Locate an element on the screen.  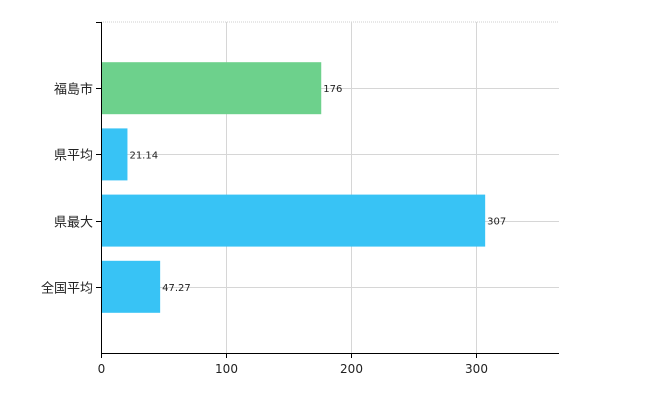
x-tick-label: 200 is located at coordinates (351, 369).